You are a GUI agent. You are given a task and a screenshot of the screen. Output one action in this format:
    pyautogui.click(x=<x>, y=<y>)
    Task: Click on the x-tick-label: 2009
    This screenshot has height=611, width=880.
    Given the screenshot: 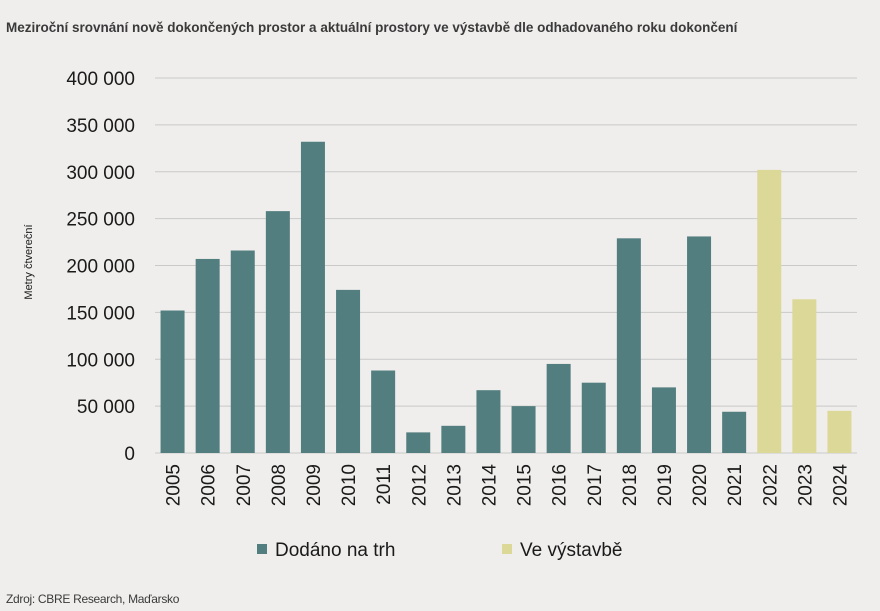 What is the action you would take?
    pyautogui.click(x=314, y=485)
    